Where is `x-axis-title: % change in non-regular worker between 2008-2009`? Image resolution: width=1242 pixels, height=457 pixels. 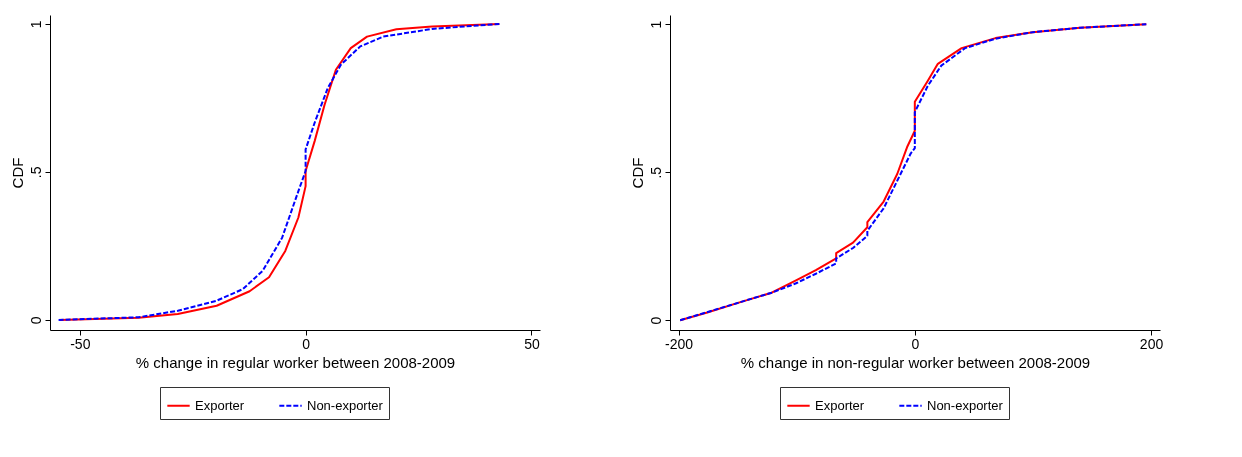
x-axis-title: % change in non-regular worker between 2008-2009 is located at coordinates (915, 362).